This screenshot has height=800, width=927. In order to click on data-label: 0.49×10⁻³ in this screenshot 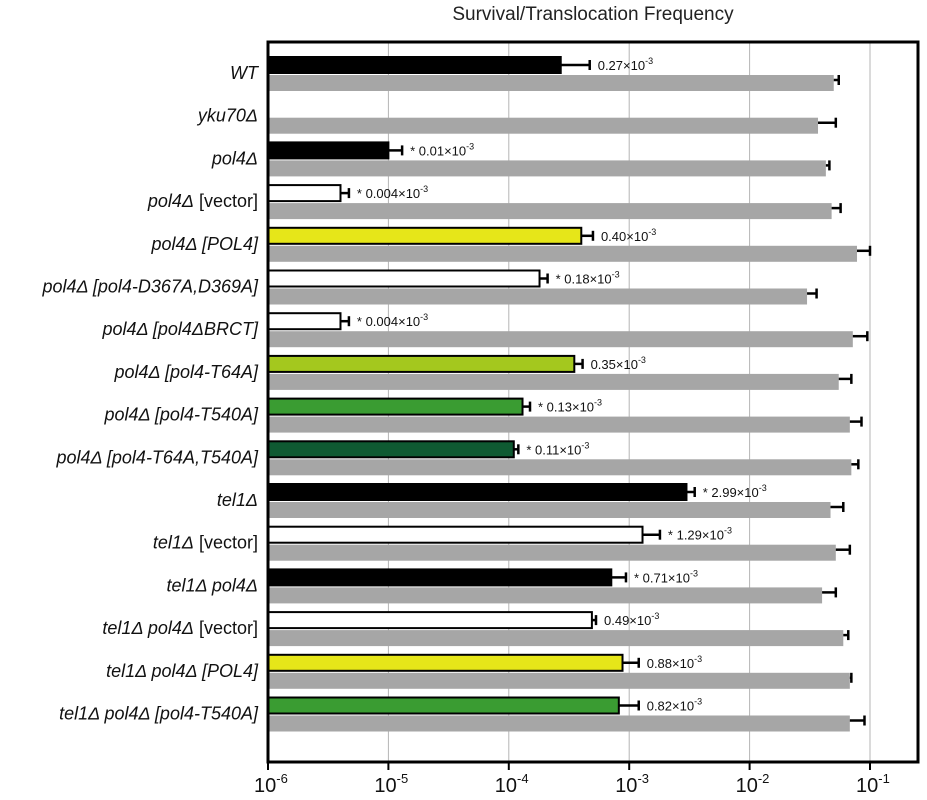, I will do `click(631, 619)`.